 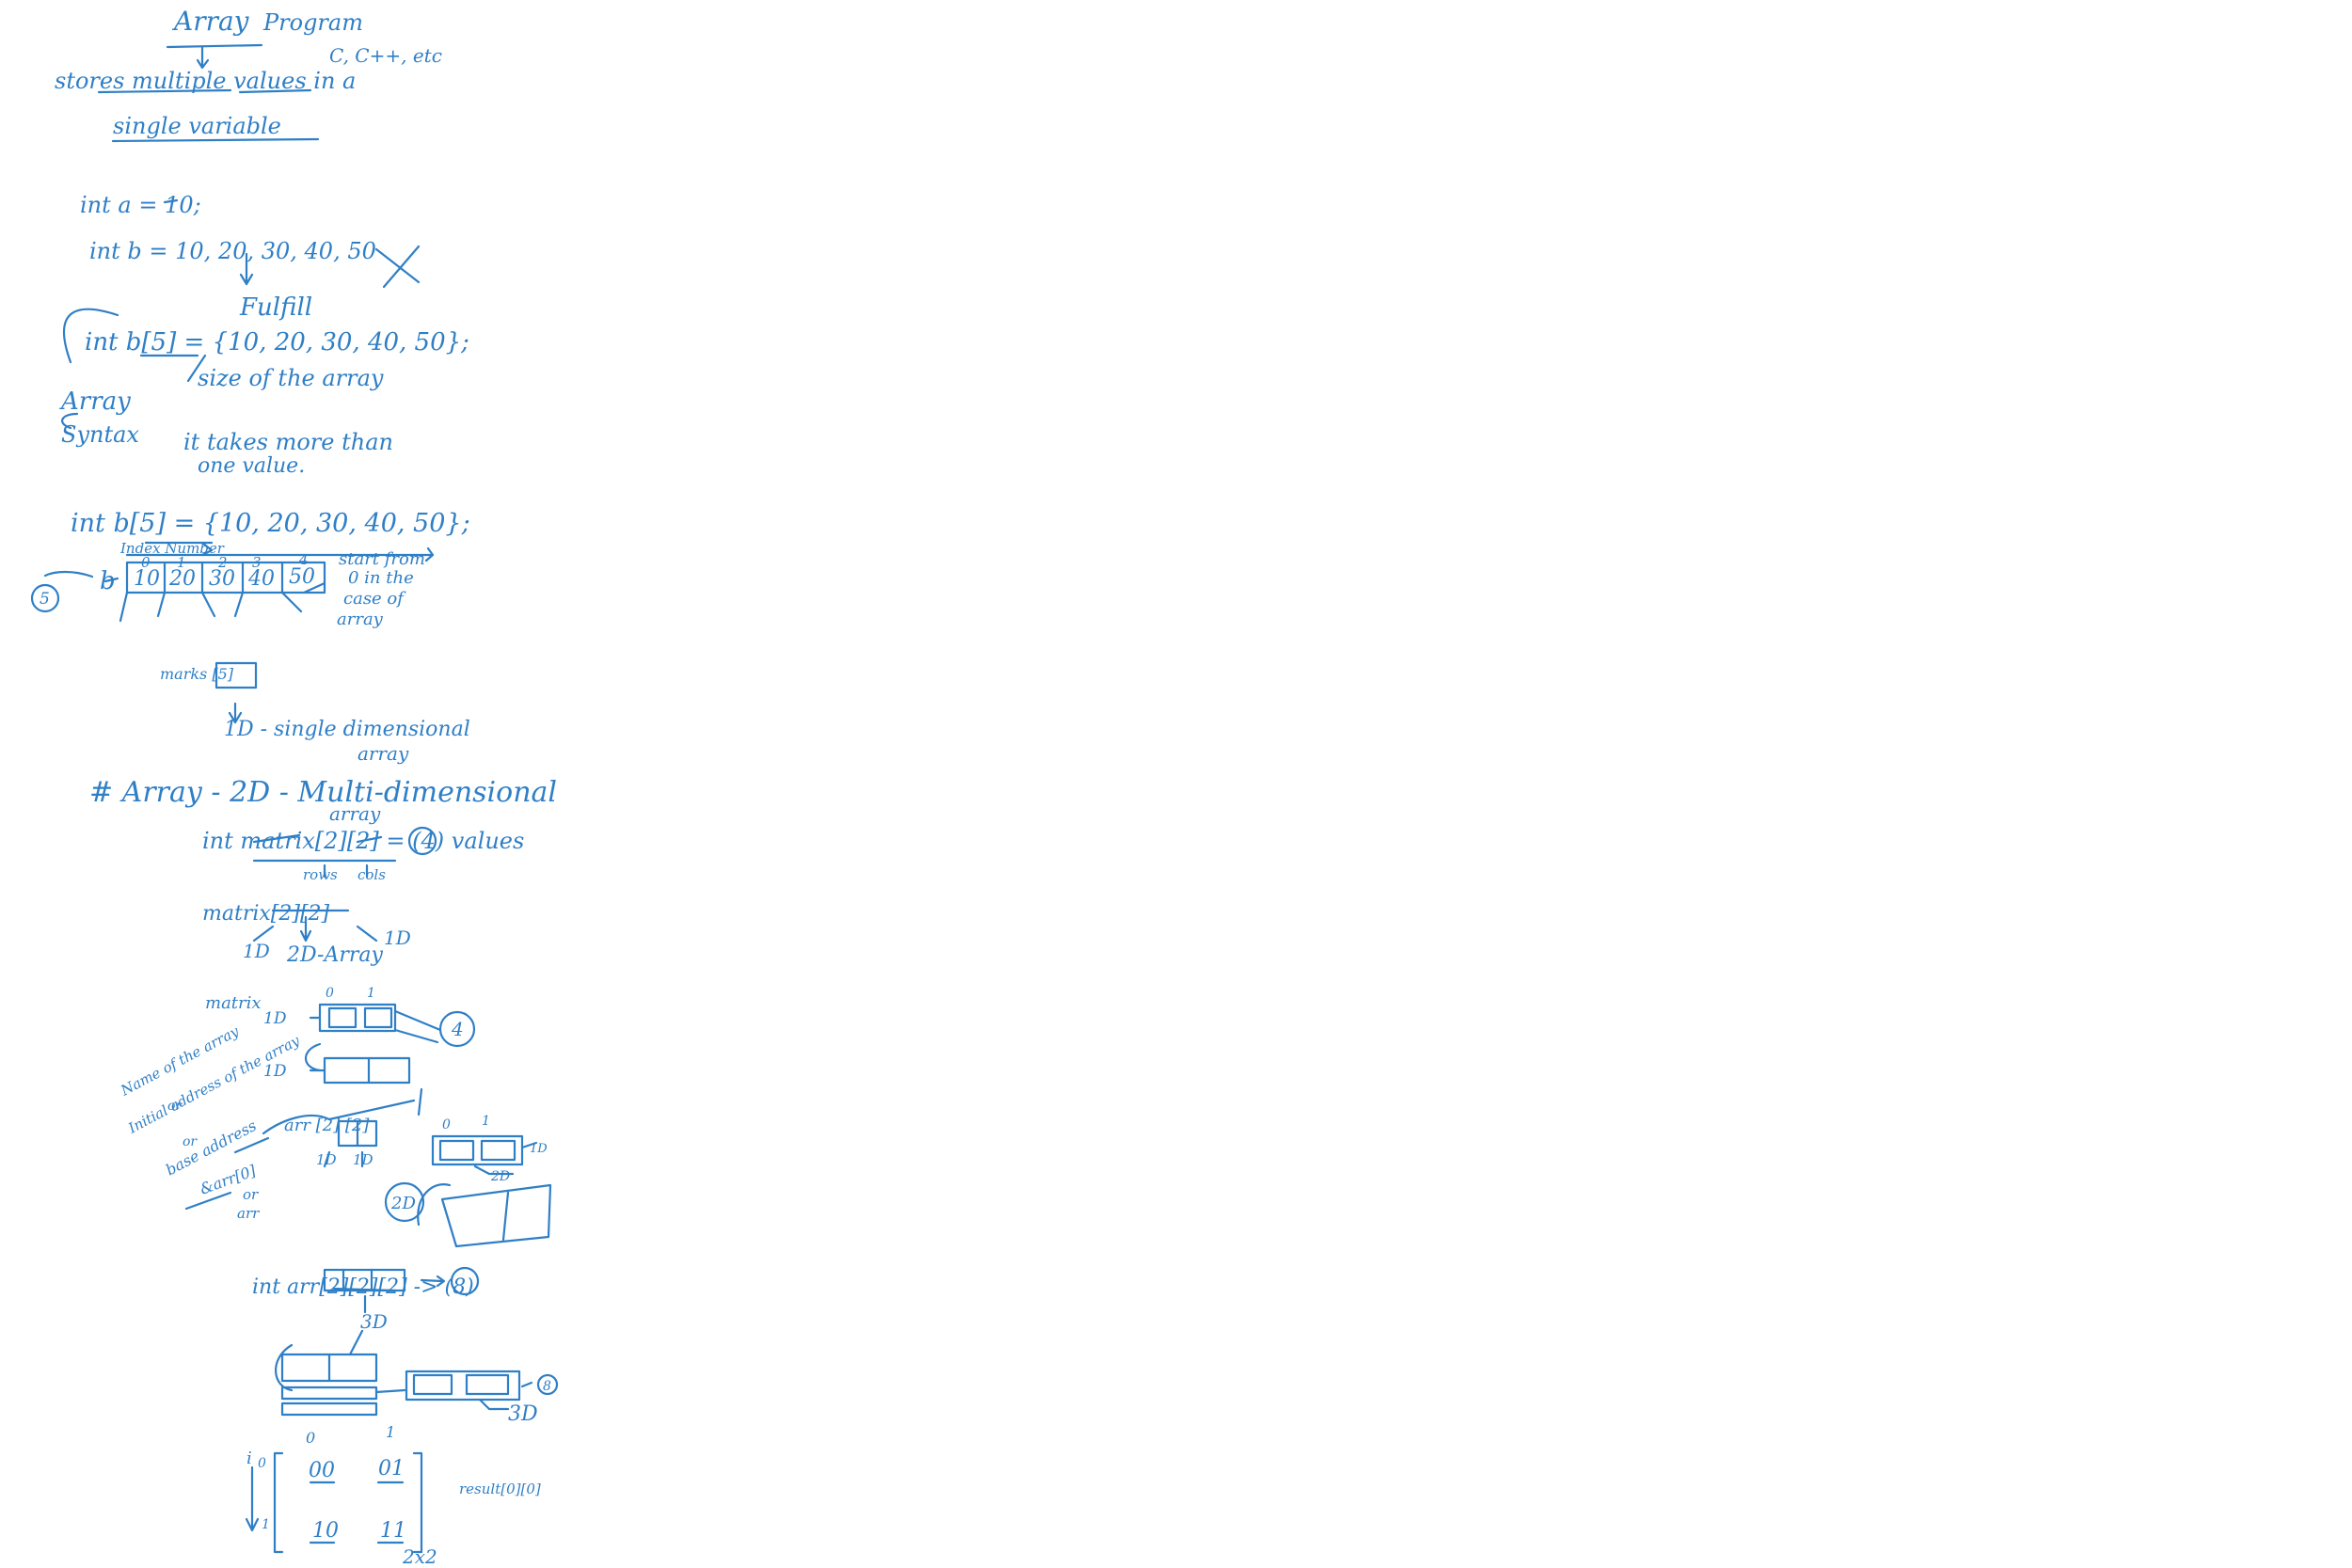 I want to click on code-array-declaration-2: int b[5] = {10, 20, 30, 40, 50};, so click(x=270, y=523).